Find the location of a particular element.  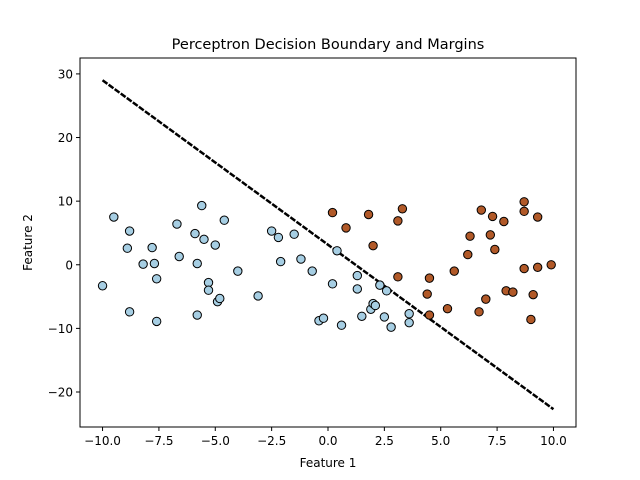

x-tick-label: 0.0 is located at coordinates (327, 441).